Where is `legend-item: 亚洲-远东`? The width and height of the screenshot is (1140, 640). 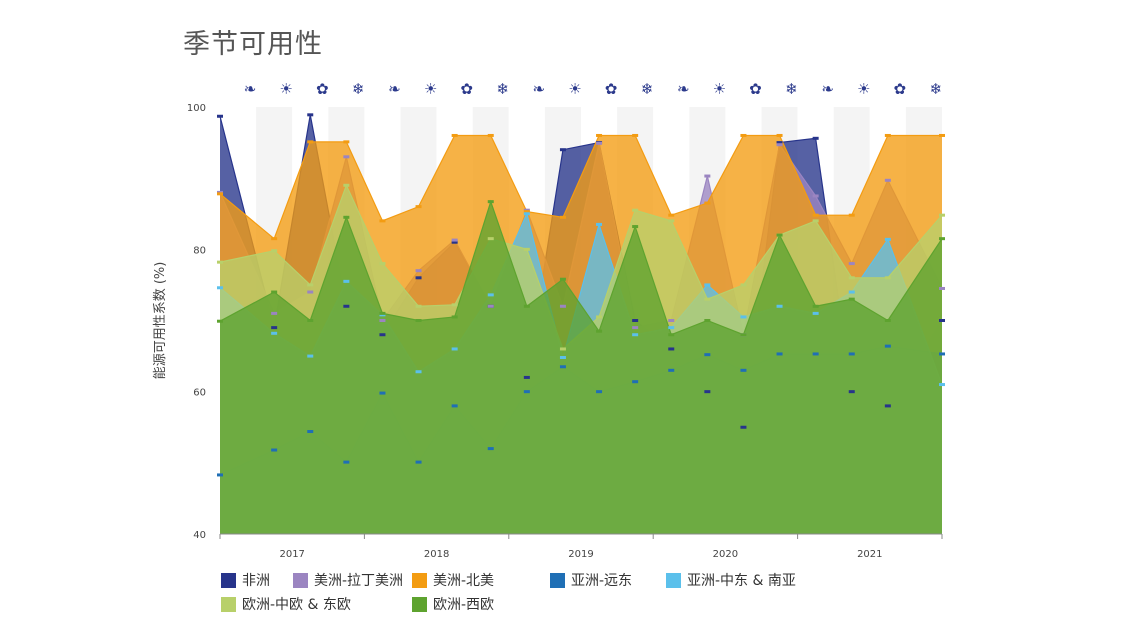 legend-item: 亚洲-远东 is located at coordinates (591, 580).